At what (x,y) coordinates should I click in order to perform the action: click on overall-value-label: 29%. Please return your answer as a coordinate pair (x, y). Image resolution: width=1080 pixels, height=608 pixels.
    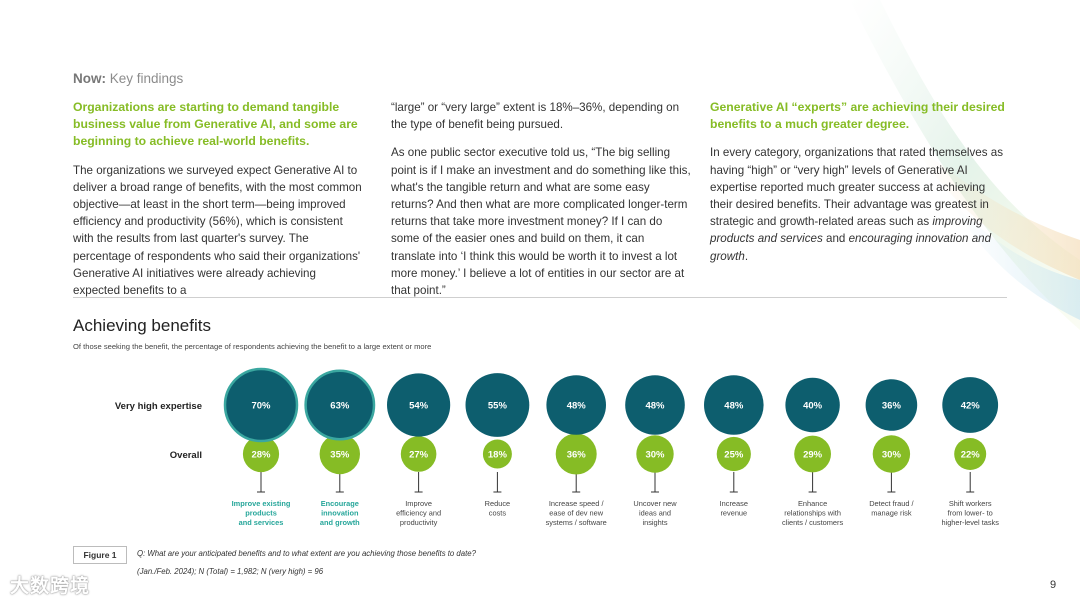
    Looking at the image, I should click on (813, 455).